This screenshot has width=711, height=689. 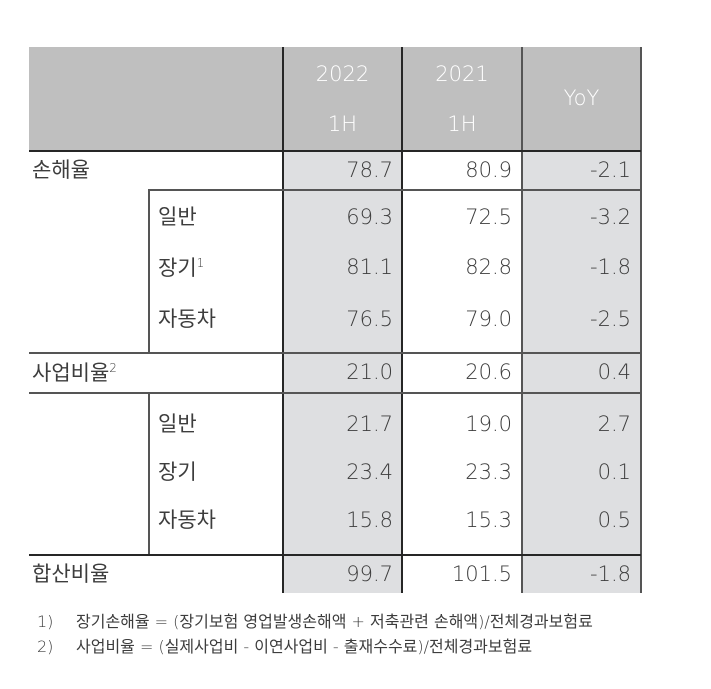 I want to click on cell-2021: 15.3, so click(x=488, y=520).